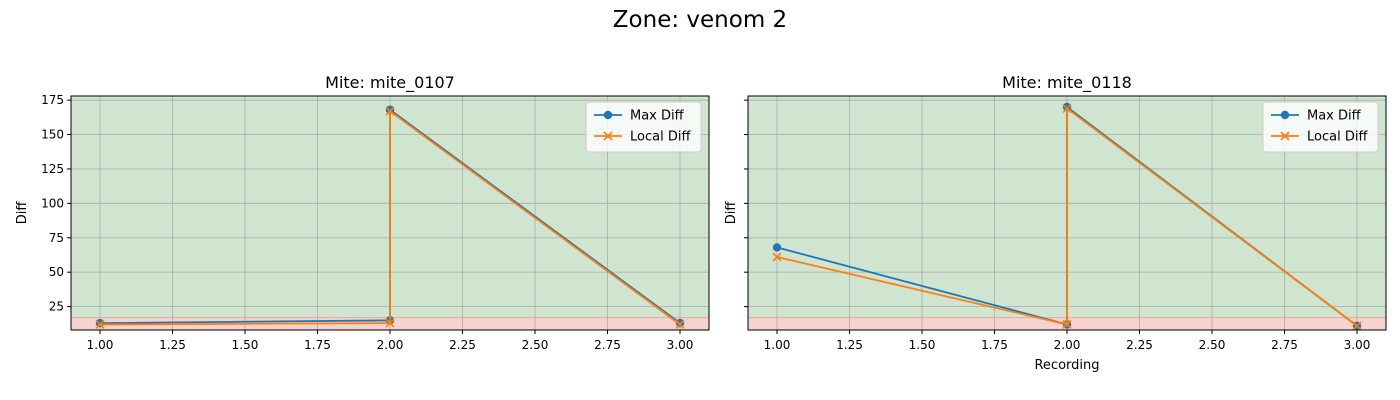  What do you see at coordinates (700, 20) in the screenshot?
I see `figure-title: Zone: venom 2` at bounding box center [700, 20].